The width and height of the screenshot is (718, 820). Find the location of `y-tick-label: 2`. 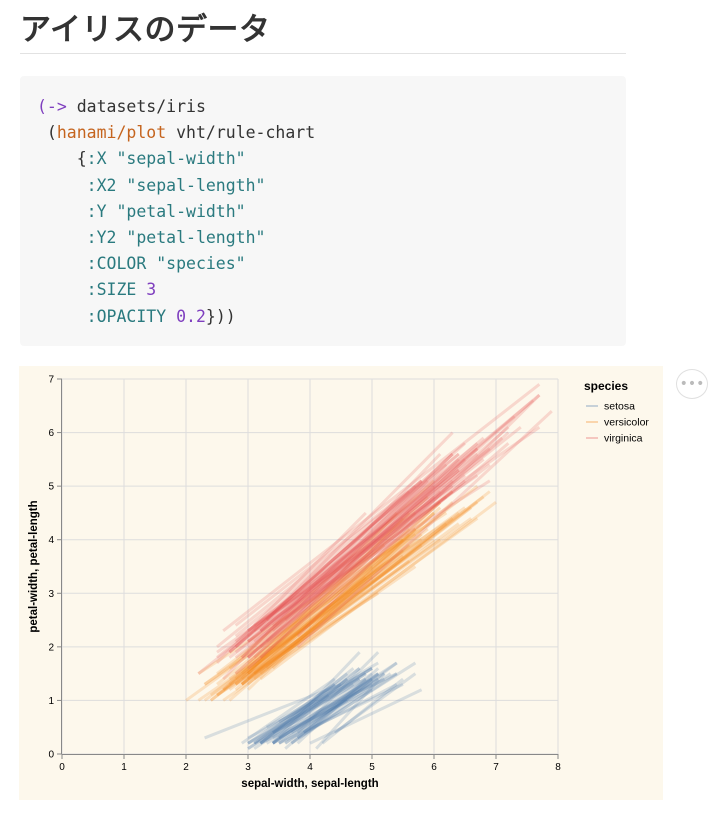

y-tick-label: 2 is located at coordinates (51, 647).